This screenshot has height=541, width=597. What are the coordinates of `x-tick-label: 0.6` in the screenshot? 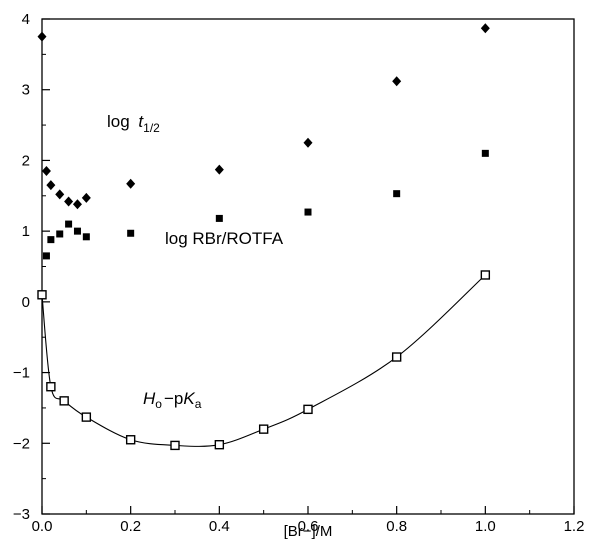 It's located at (308, 526).